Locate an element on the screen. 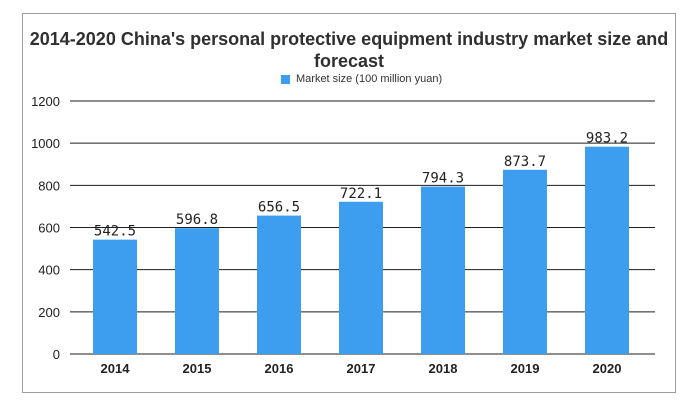 The height and width of the screenshot is (419, 700). bar-2014 is located at coordinates (115, 296).